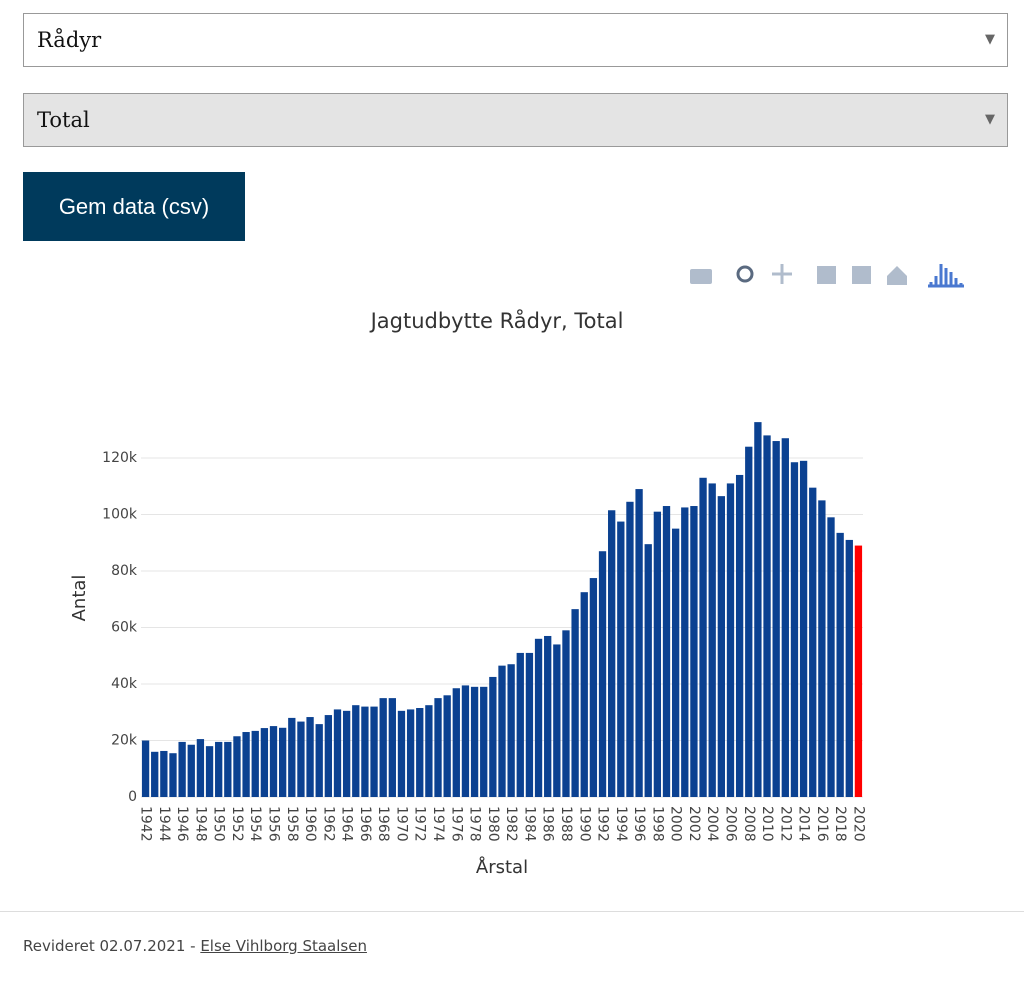 The image size is (1024, 982). What do you see at coordinates (745, 274) in the screenshot?
I see `zoom-icon` at bounding box center [745, 274].